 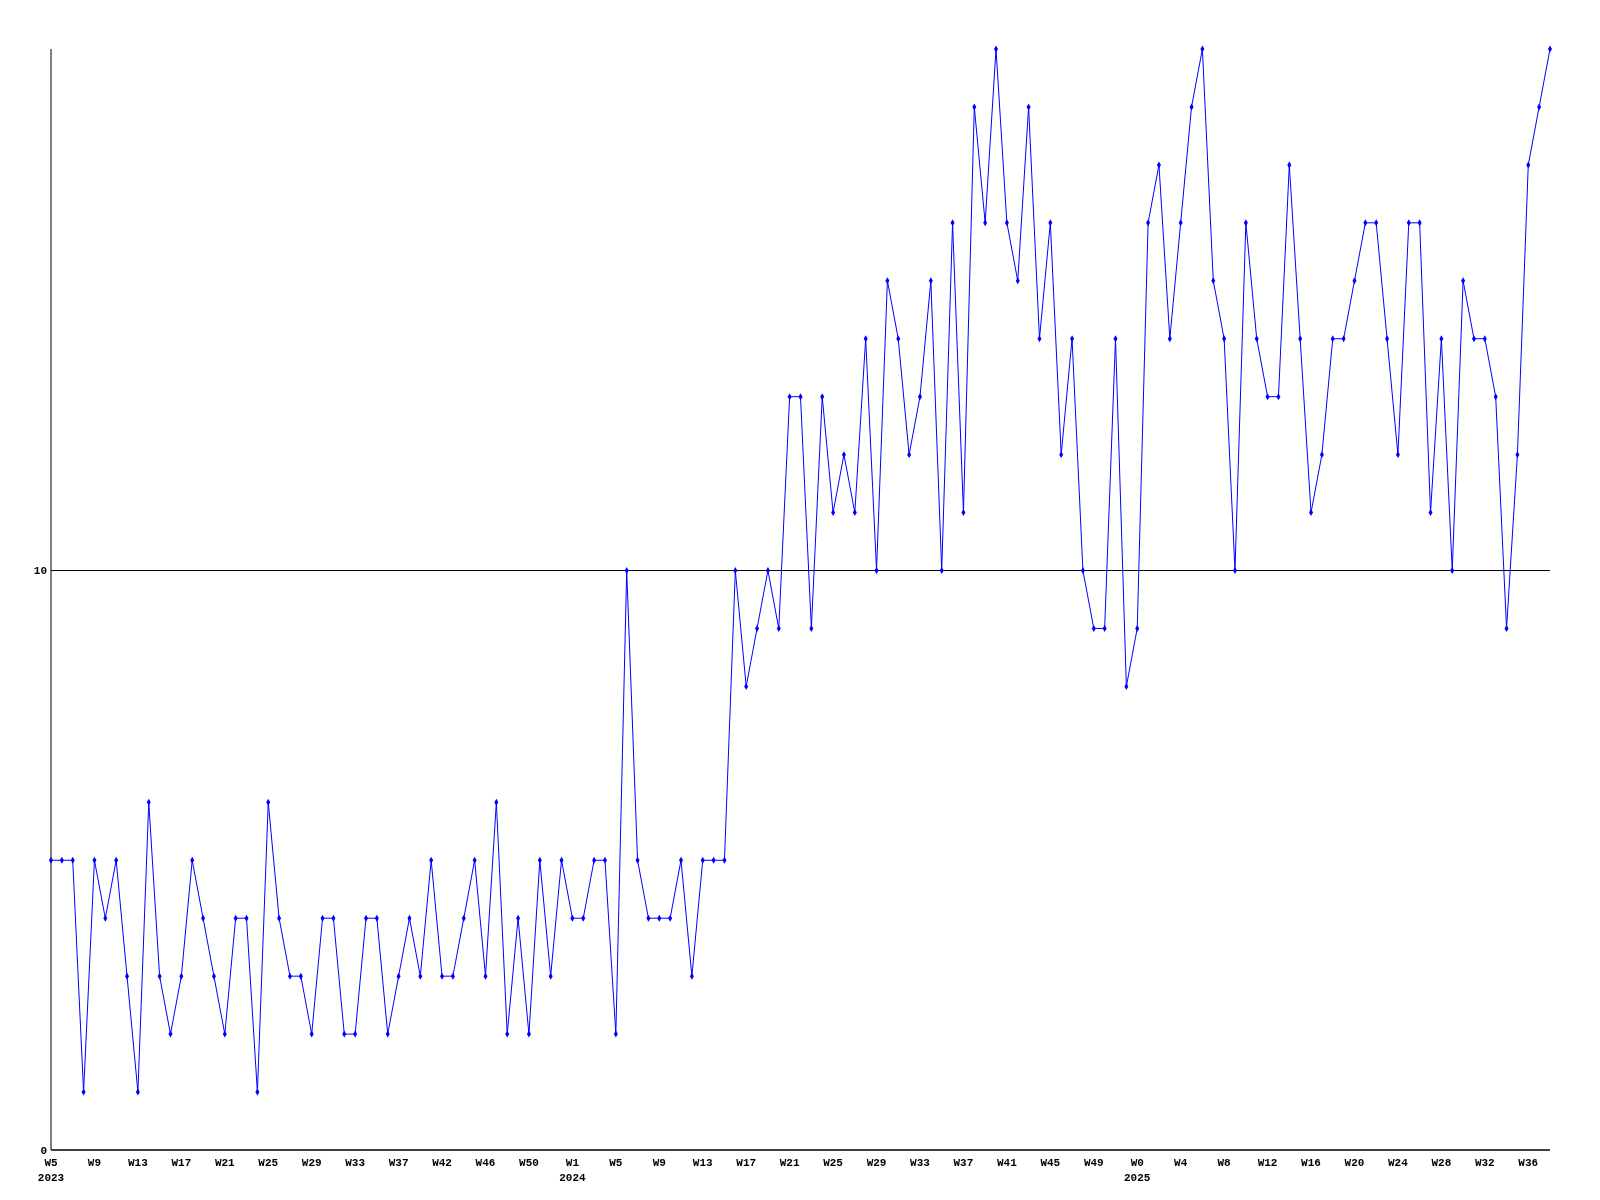 What do you see at coordinates (1137, 1170) in the screenshot?
I see `x-tick-label: W0 2025` at bounding box center [1137, 1170].